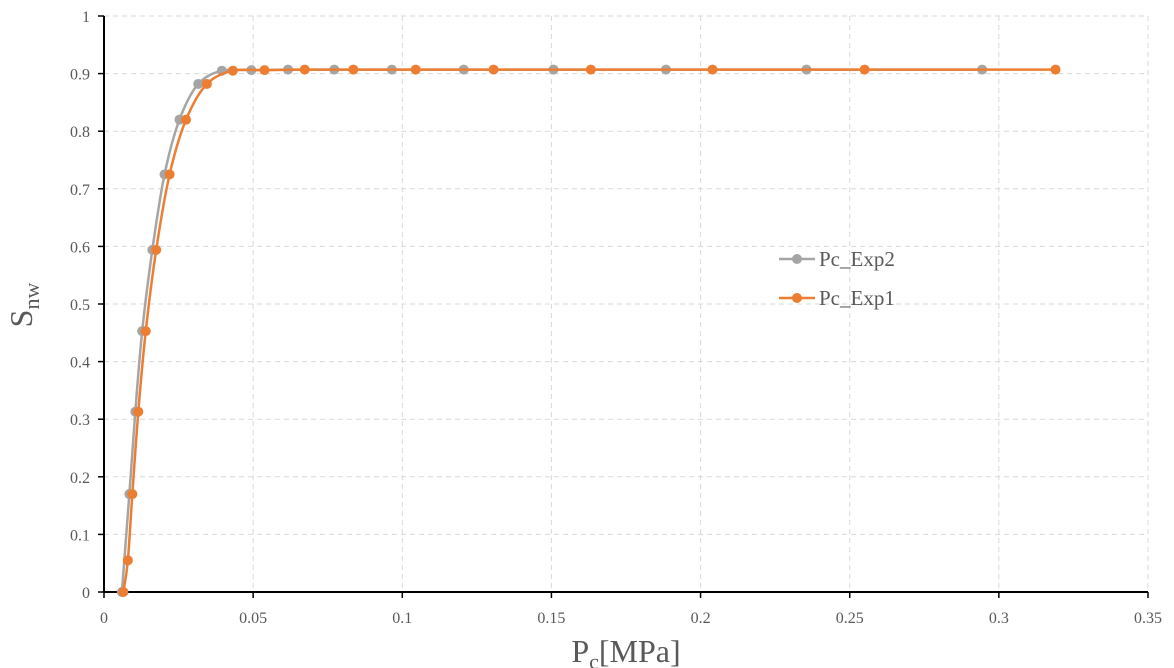 The width and height of the screenshot is (1174, 668). What do you see at coordinates (551, 618) in the screenshot?
I see `x-tick-label-3: 0.15` at bounding box center [551, 618].